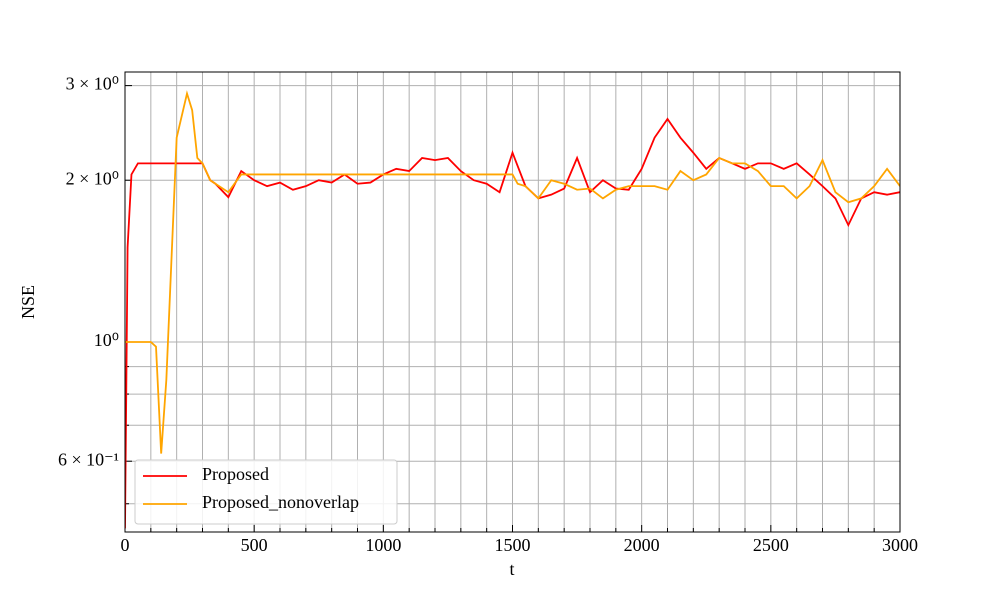 This screenshot has width=1000, height=600. Describe the element at coordinates (28, 302) in the screenshot. I see `y-axis-label: NSE` at that location.